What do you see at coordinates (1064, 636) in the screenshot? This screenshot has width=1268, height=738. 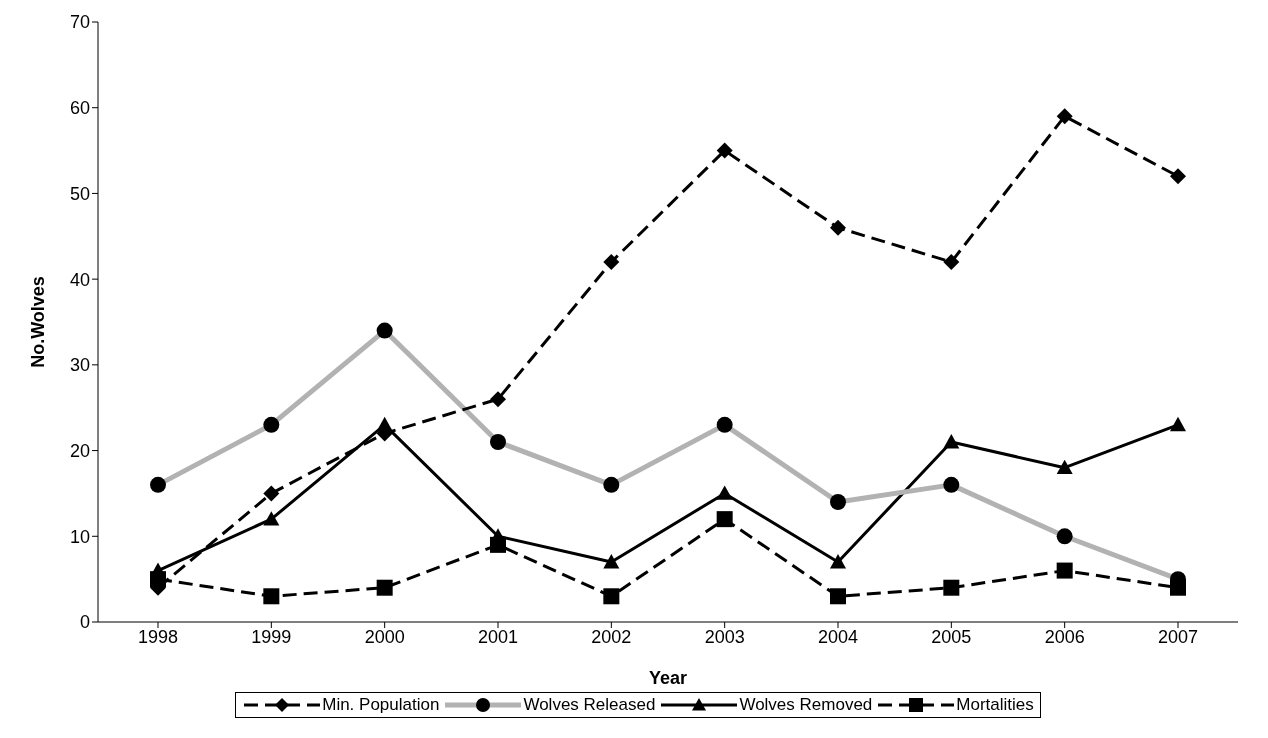 I see `x-tick-label: 2006` at bounding box center [1064, 636].